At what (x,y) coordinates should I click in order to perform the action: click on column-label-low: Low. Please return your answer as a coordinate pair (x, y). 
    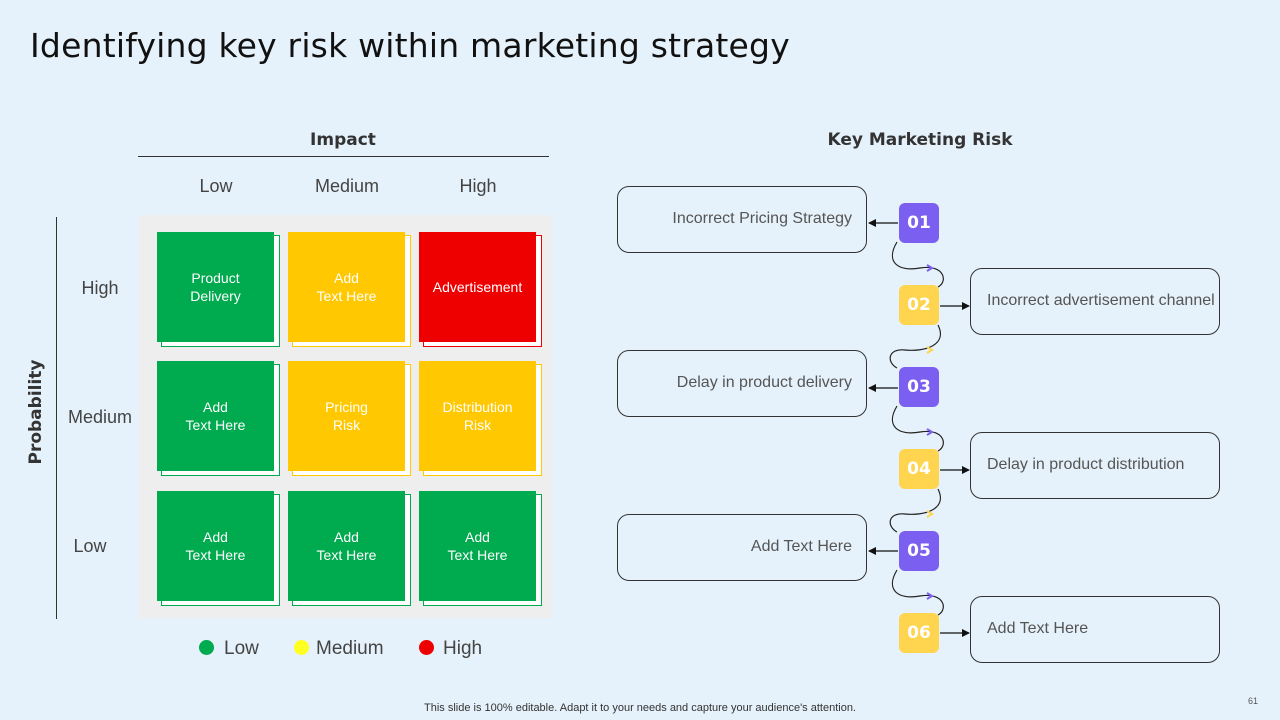
    Looking at the image, I should click on (216, 186).